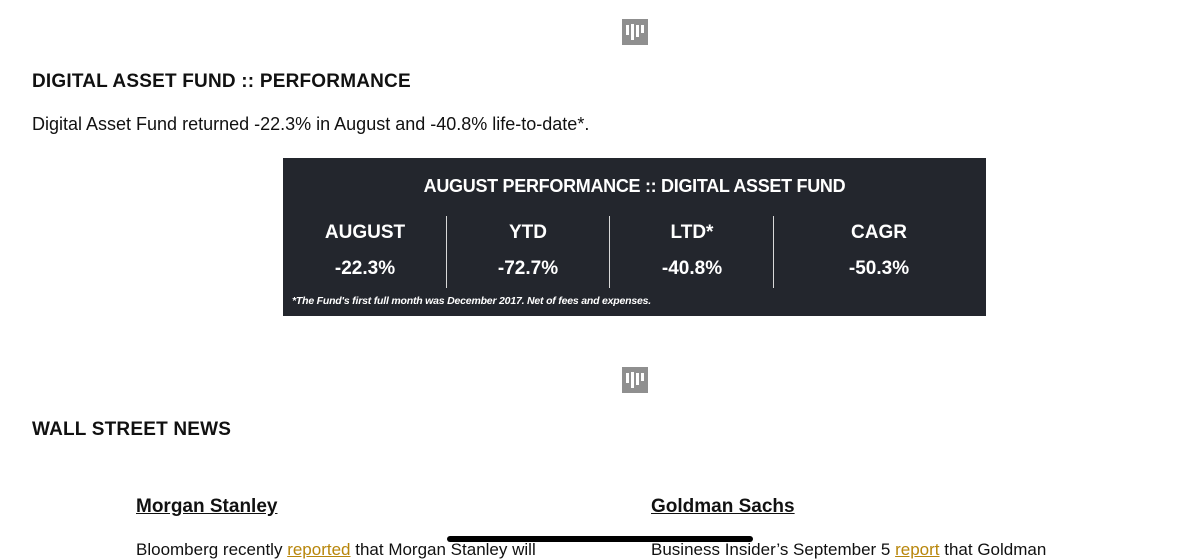 This screenshot has height=560, width=1200. I want to click on paragraph-text: that Morgan Stanley will, so click(443, 549).